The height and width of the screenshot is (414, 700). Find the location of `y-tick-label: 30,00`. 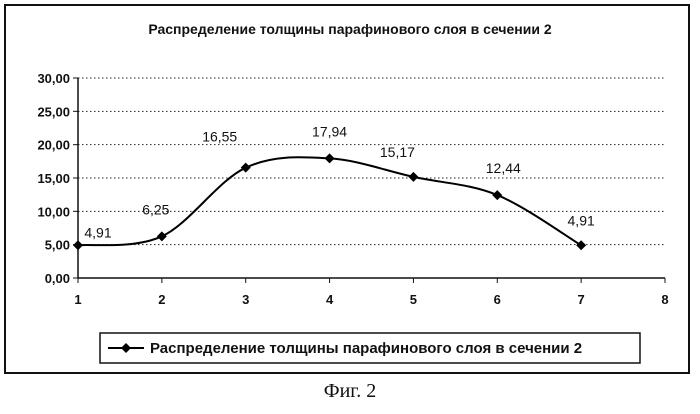

y-tick-label: 30,00 is located at coordinates (53, 78).